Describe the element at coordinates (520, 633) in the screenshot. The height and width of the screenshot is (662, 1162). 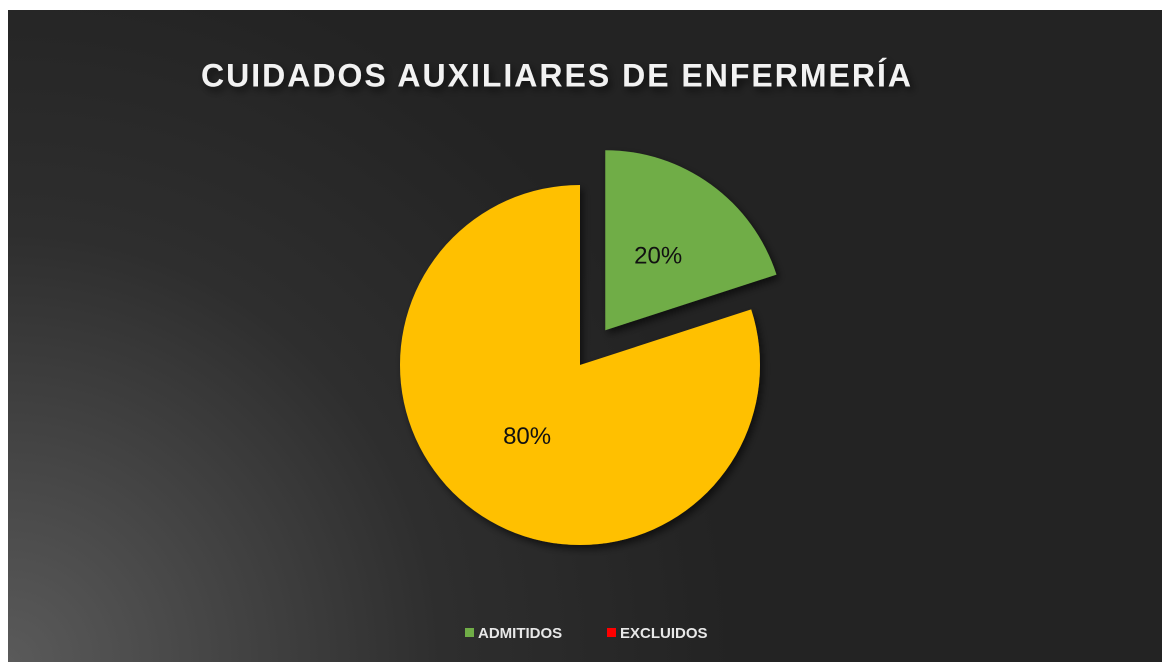
I see `legend-label: ADMITIDOS` at that location.